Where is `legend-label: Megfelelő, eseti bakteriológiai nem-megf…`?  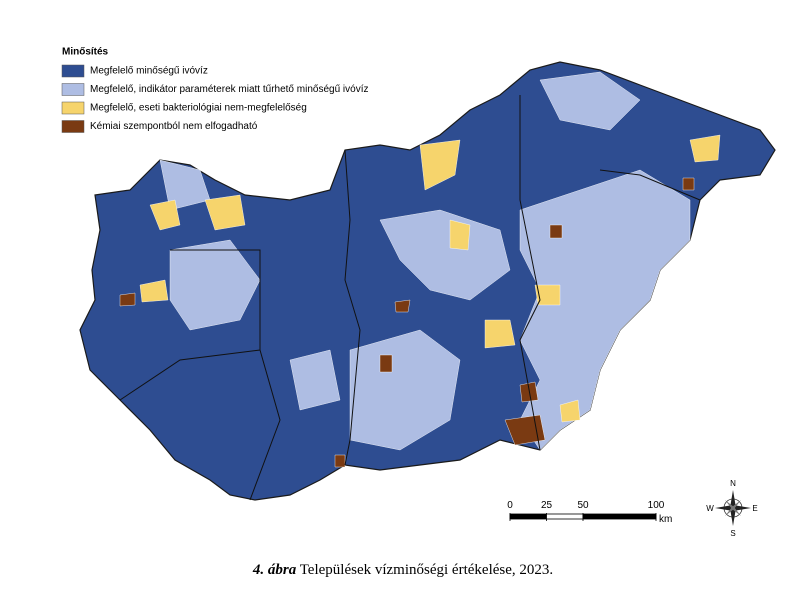 legend-label: Megfelelő, eseti bakteriológiai nem-megf… is located at coordinates (198, 108).